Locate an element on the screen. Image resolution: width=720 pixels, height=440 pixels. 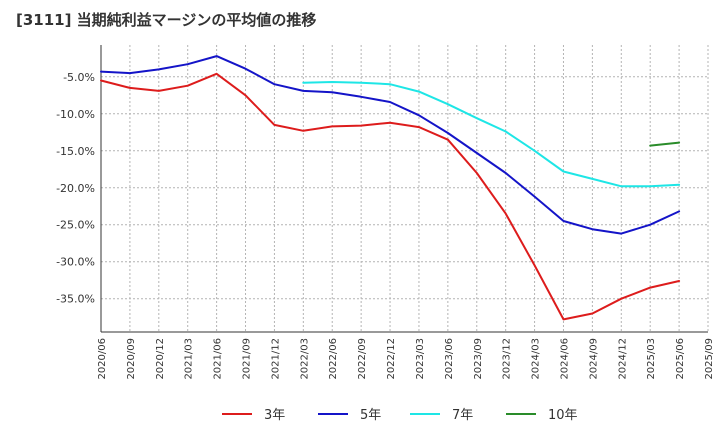
x-tick-label: 2024/03 is located at coordinates (536, 359).